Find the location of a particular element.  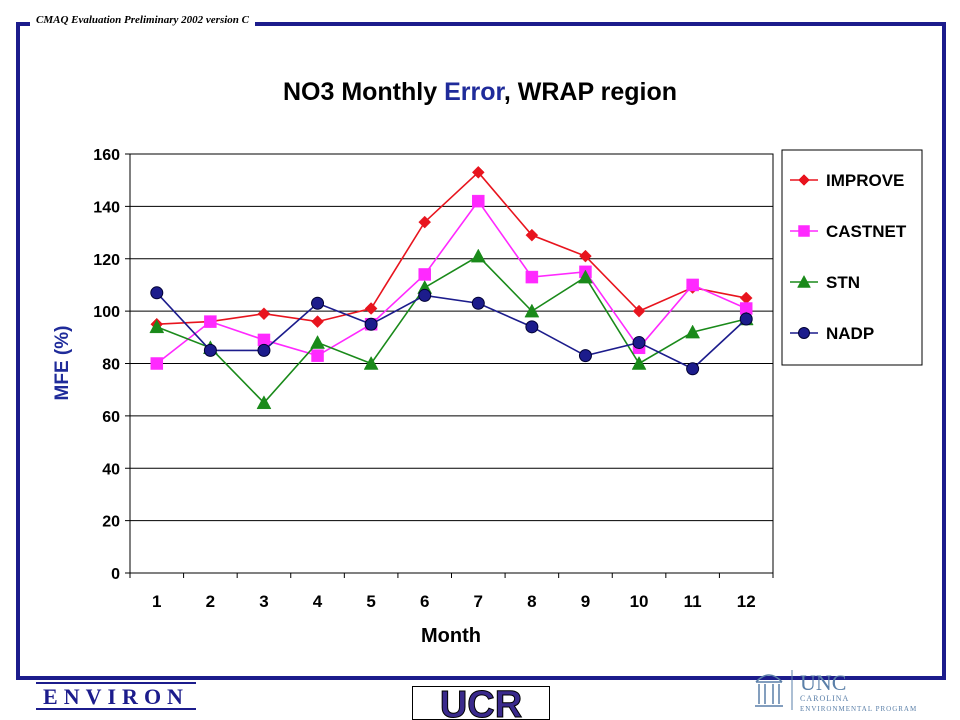

unc-logo-line2: ENVIRONMENTAL PROGRAM is located at coordinates (858, 709).